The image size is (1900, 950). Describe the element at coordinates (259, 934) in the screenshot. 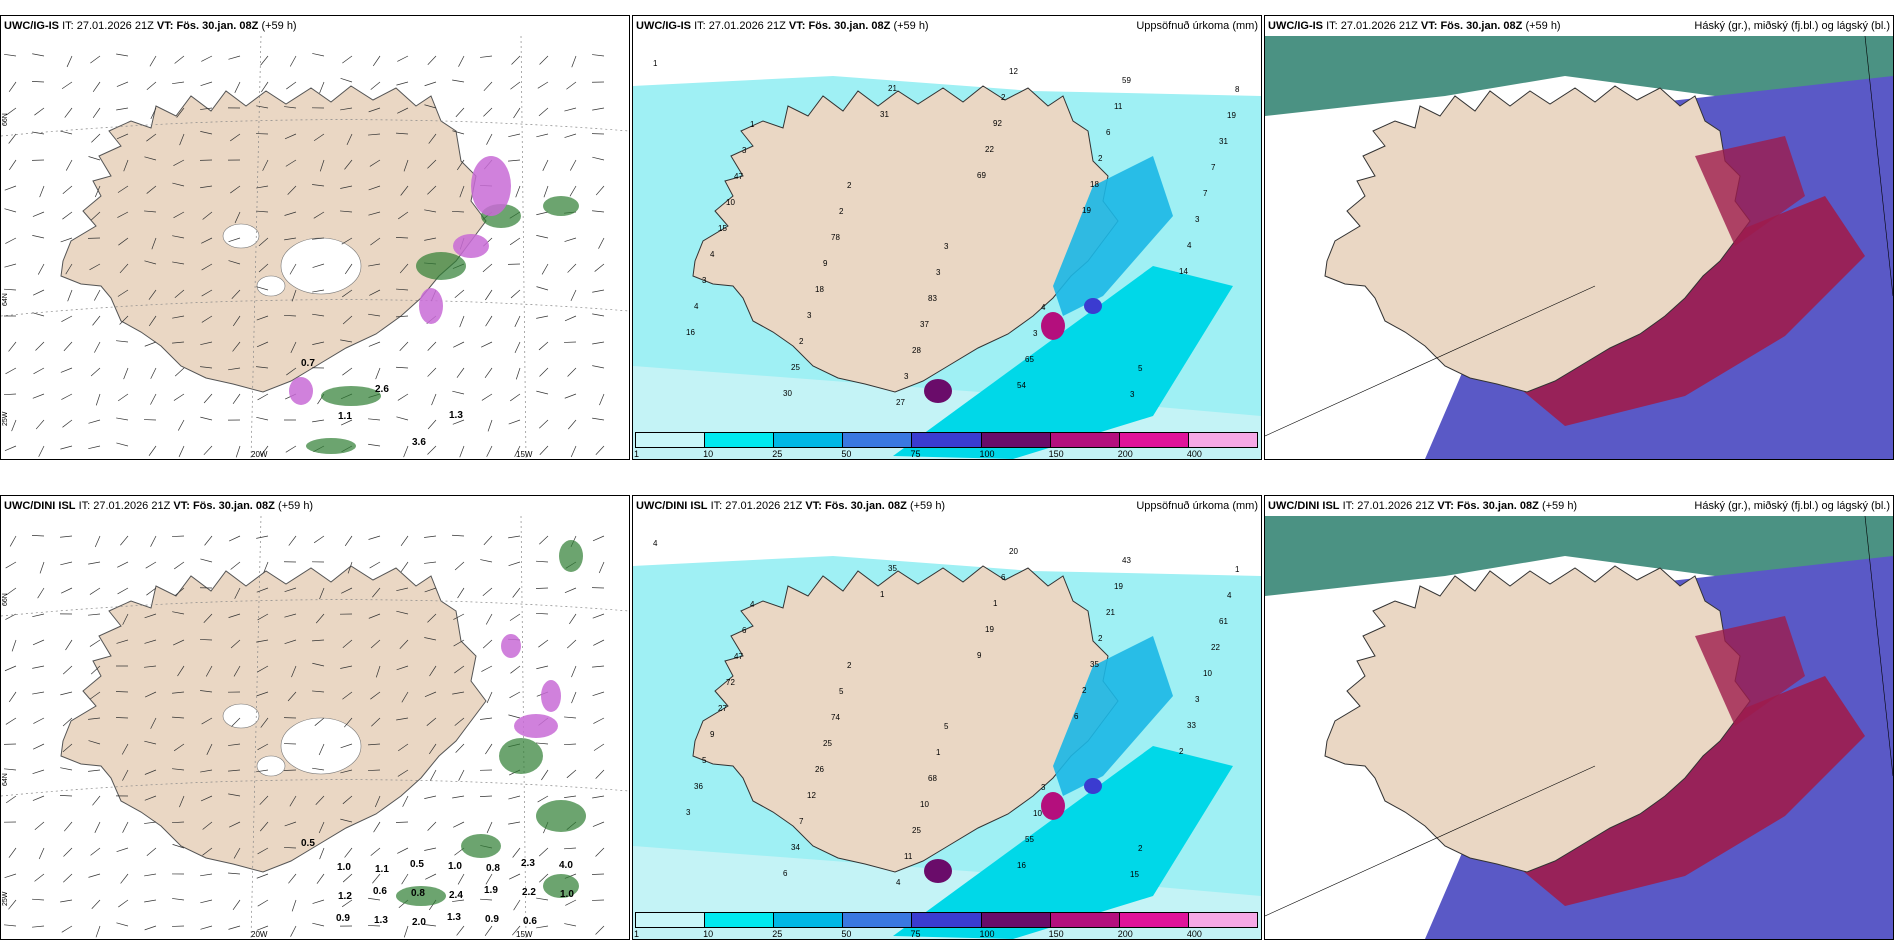

I see `lon-label: 20W` at that location.